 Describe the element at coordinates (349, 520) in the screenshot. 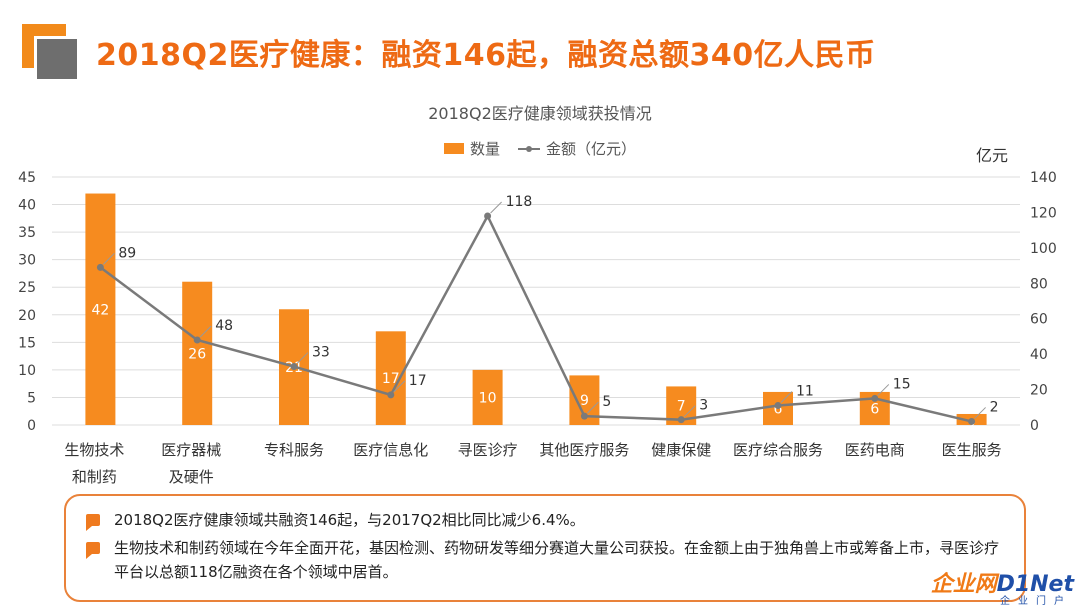

I see `note-text: 2018Q2医疗健康领域共融资146起，与2017Q2相比同比减少6.4%。` at that location.